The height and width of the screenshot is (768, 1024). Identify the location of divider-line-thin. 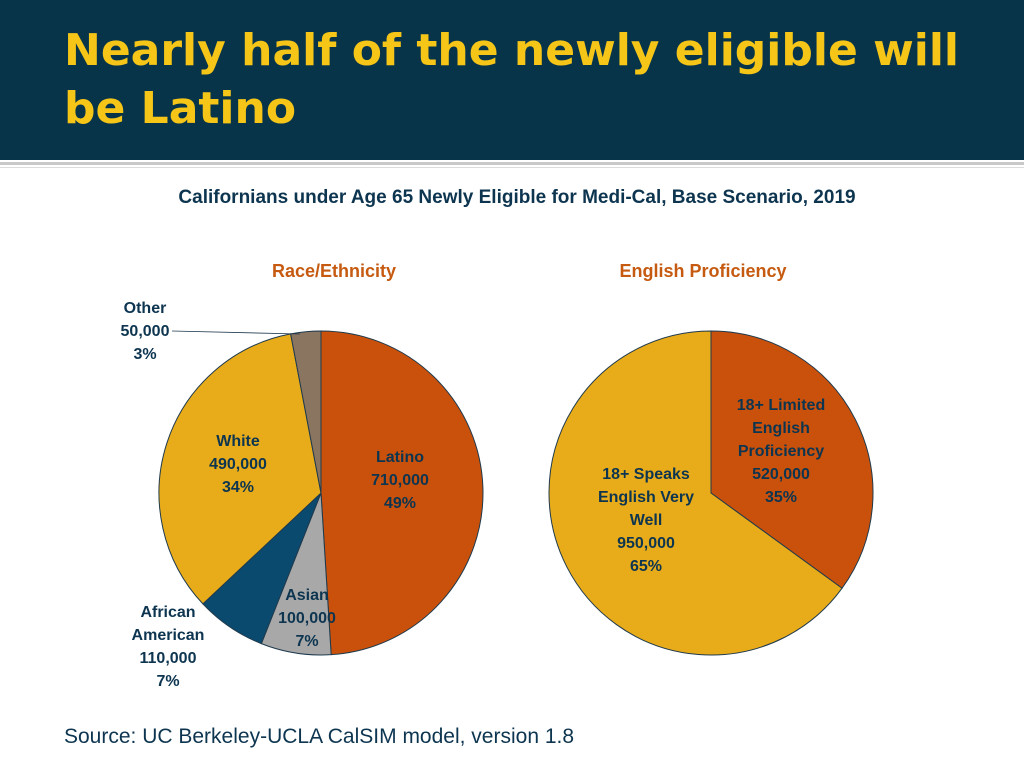
(512, 167).